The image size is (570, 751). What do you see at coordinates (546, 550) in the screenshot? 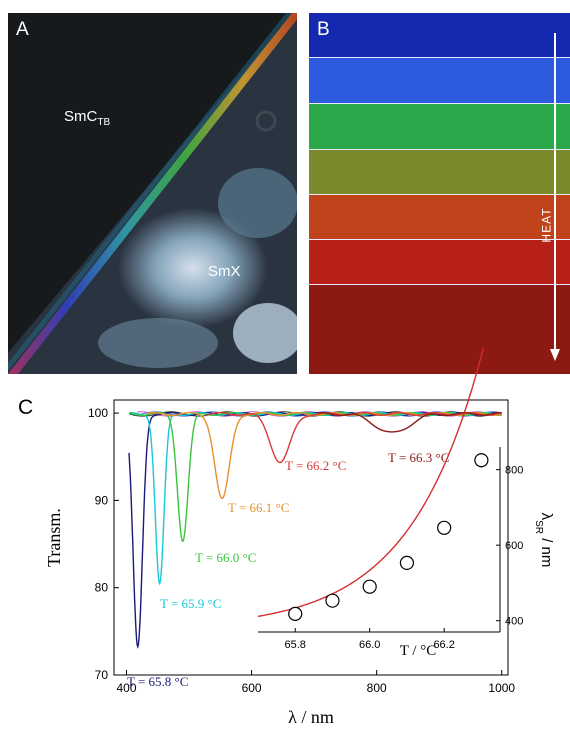
I see `inset-y-label-unit: / nm` at bounding box center [546, 550].